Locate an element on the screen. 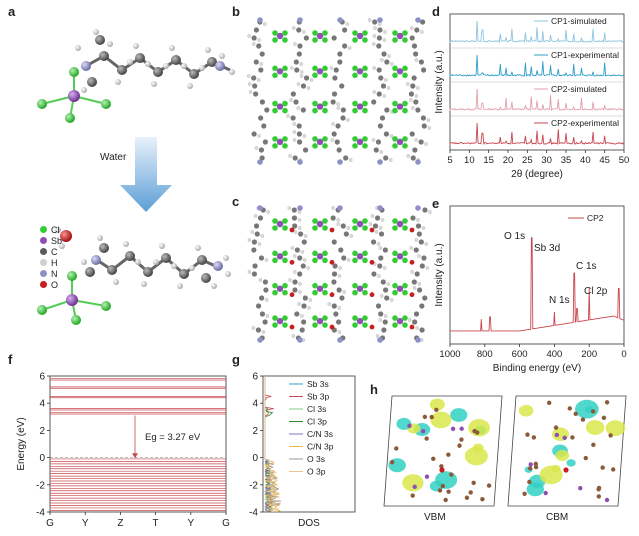  legend-item-o: O is located at coordinates (55, 284).